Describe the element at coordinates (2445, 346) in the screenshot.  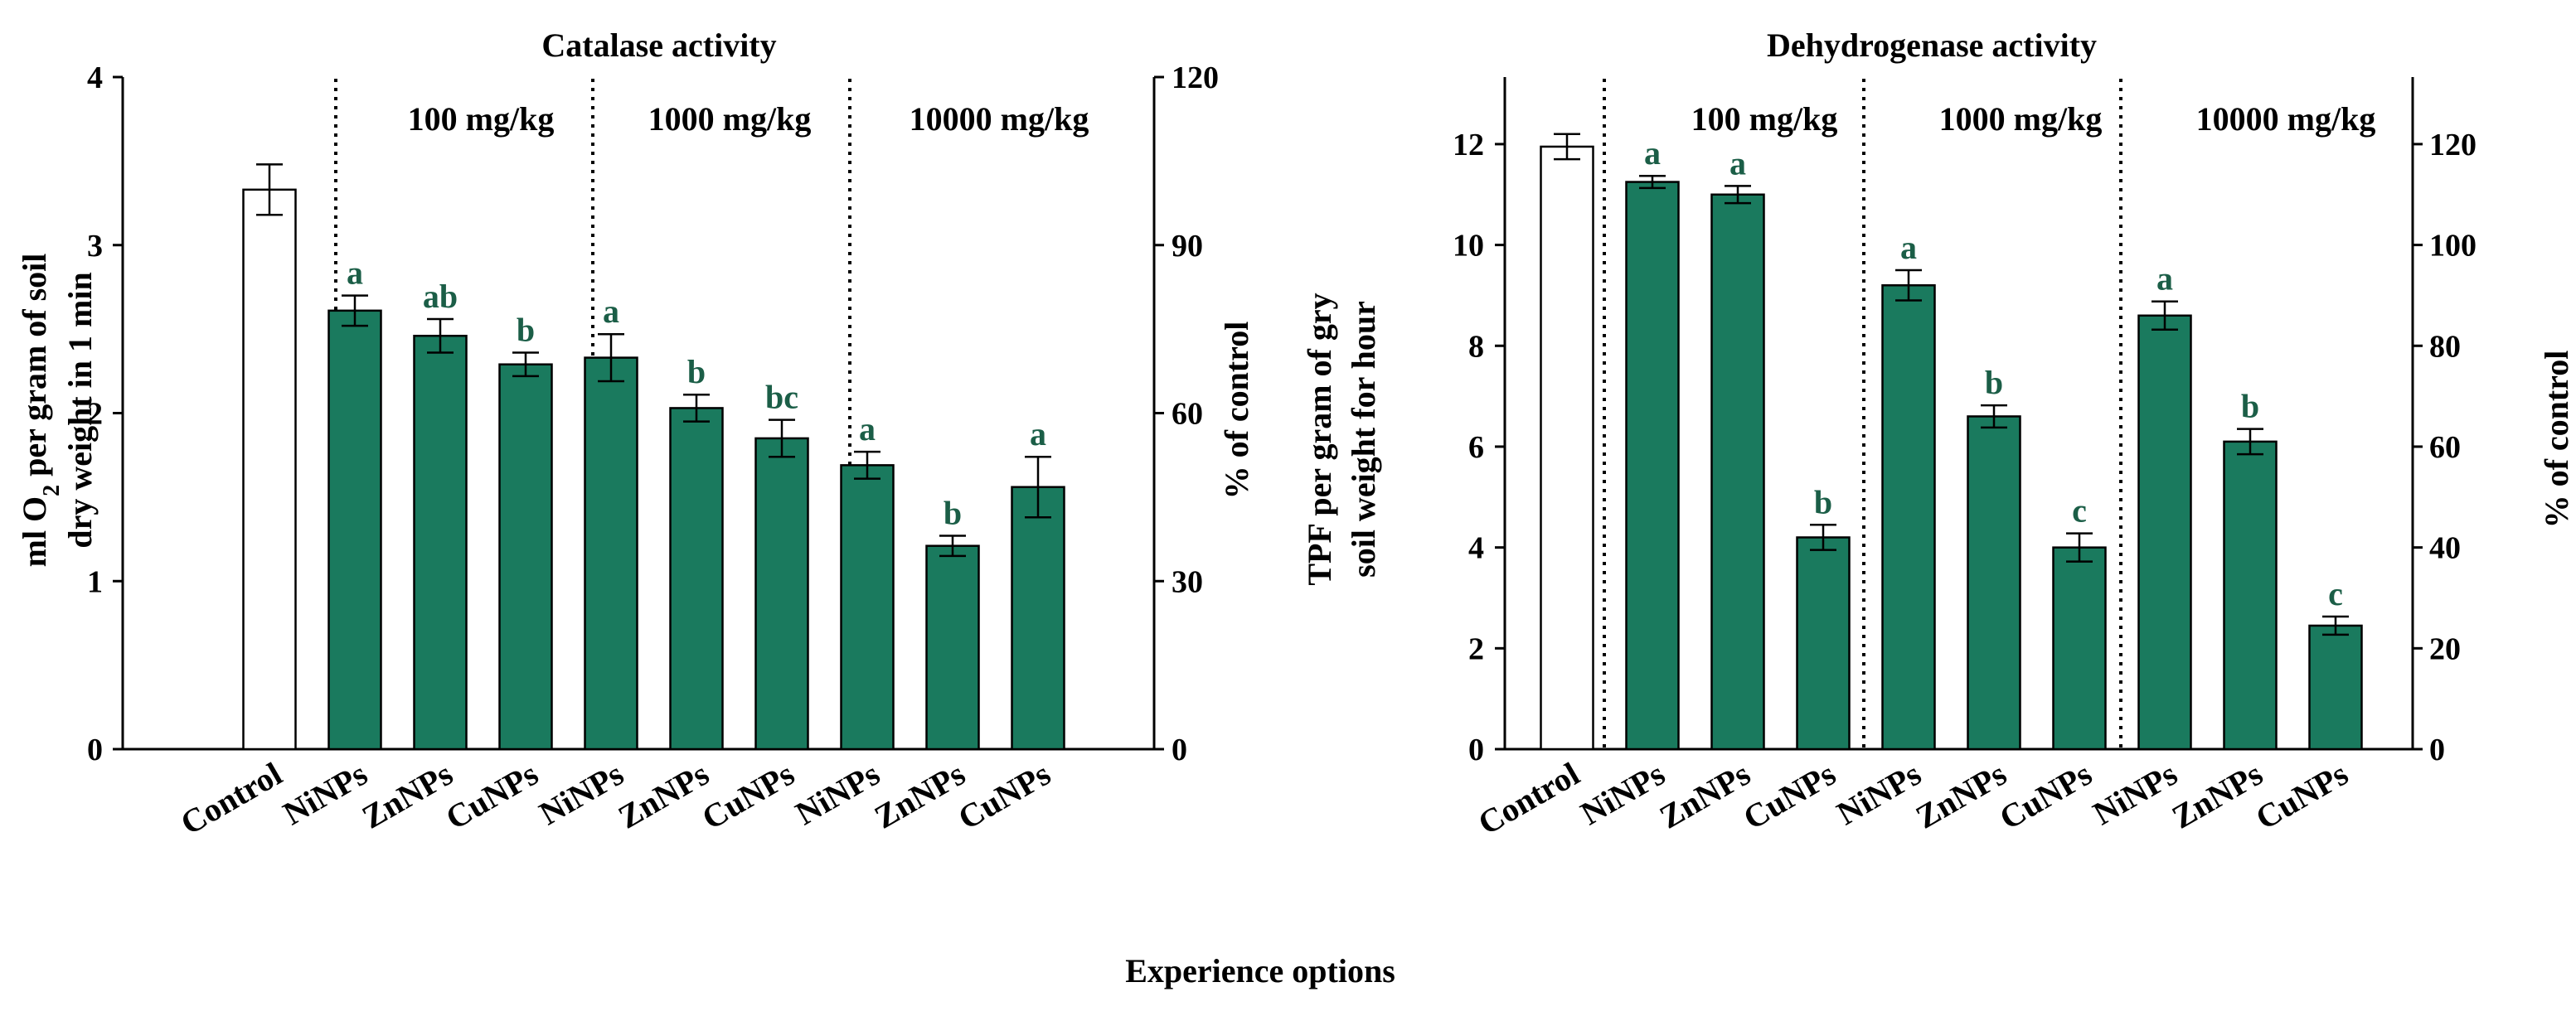
I see `right-tick-label: 80` at that location.